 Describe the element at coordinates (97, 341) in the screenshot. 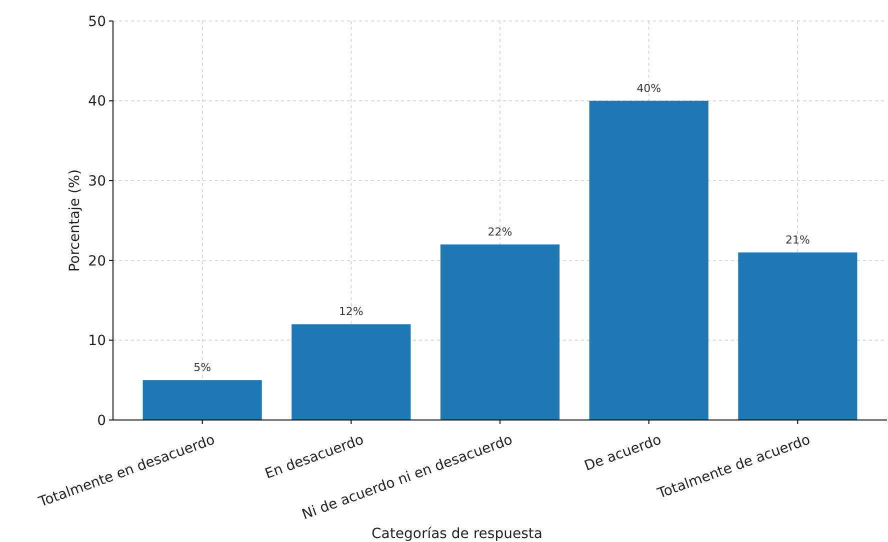

I see `y-tick-label: 10` at that location.